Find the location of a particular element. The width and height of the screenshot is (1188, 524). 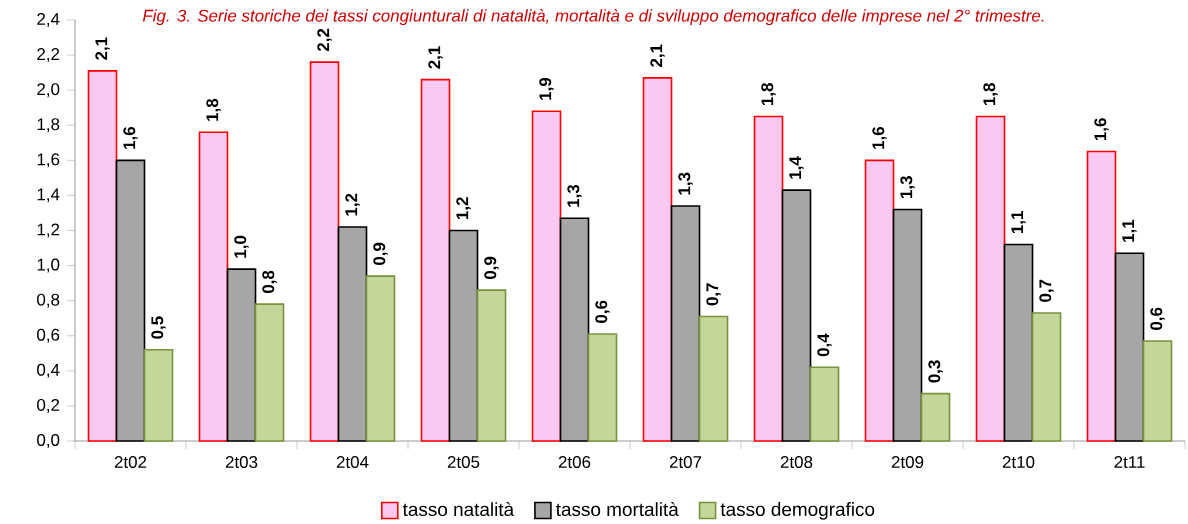

legend-label: tasso demografico is located at coordinates (797, 511).